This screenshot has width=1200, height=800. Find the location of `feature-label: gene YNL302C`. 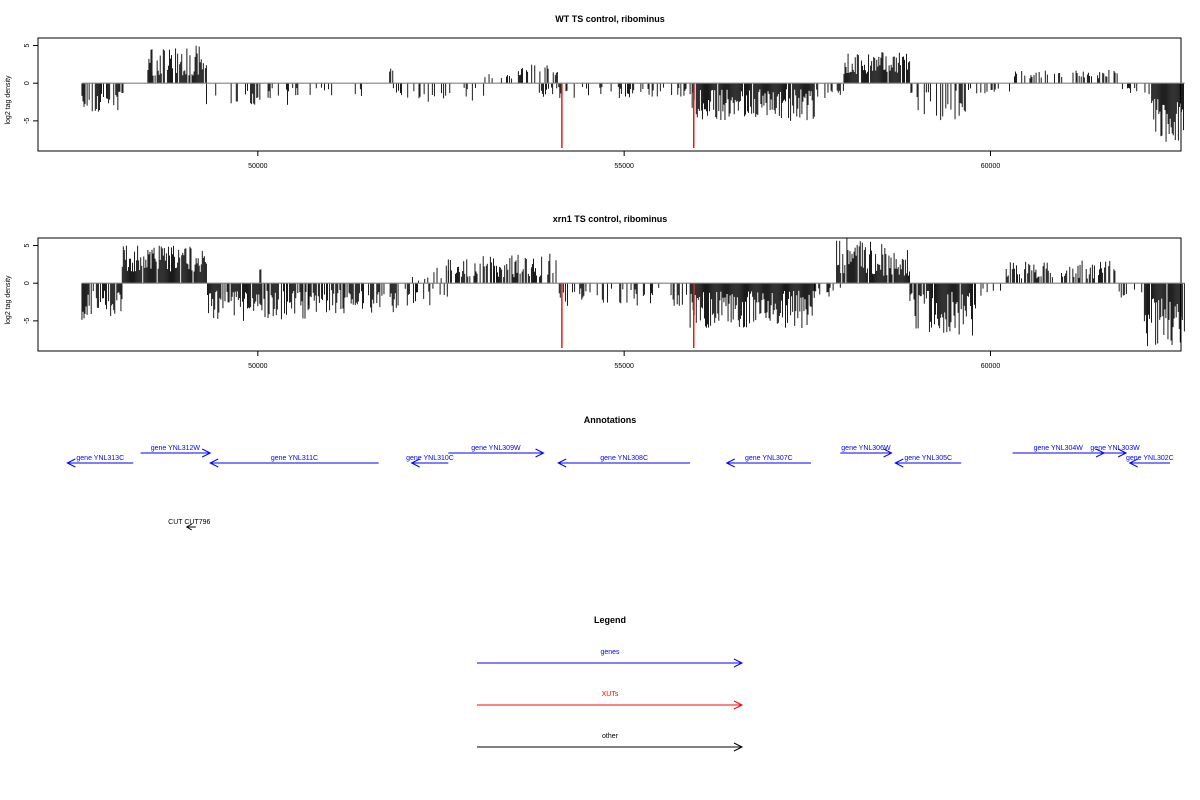

feature-label: gene YNL302C is located at coordinates (1150, 458).